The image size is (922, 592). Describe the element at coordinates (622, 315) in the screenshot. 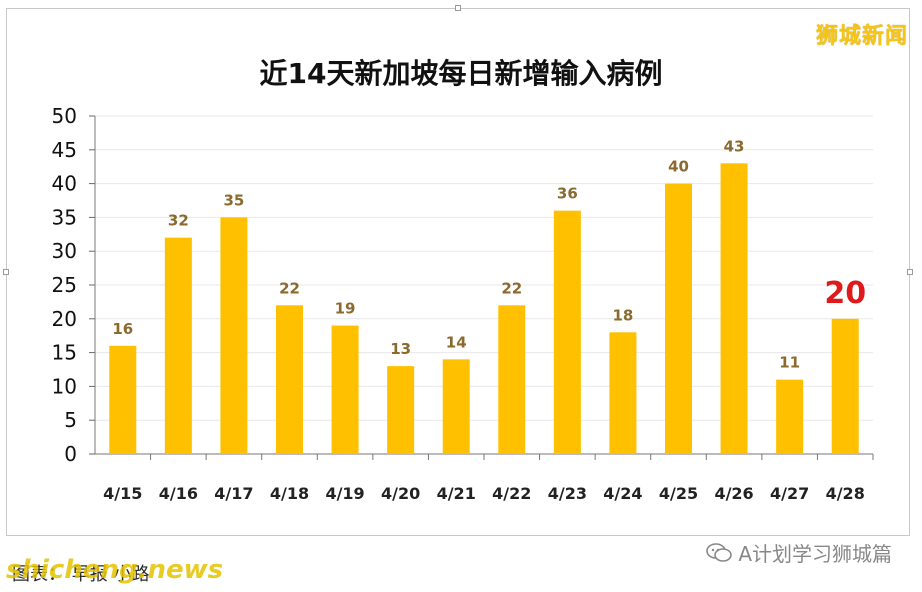

I see `data-label: 18` at that location.